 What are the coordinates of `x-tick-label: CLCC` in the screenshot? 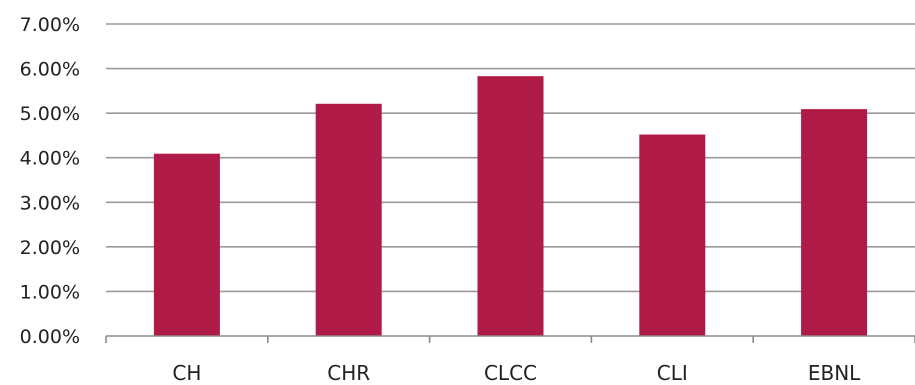 It's located at (510, 373).